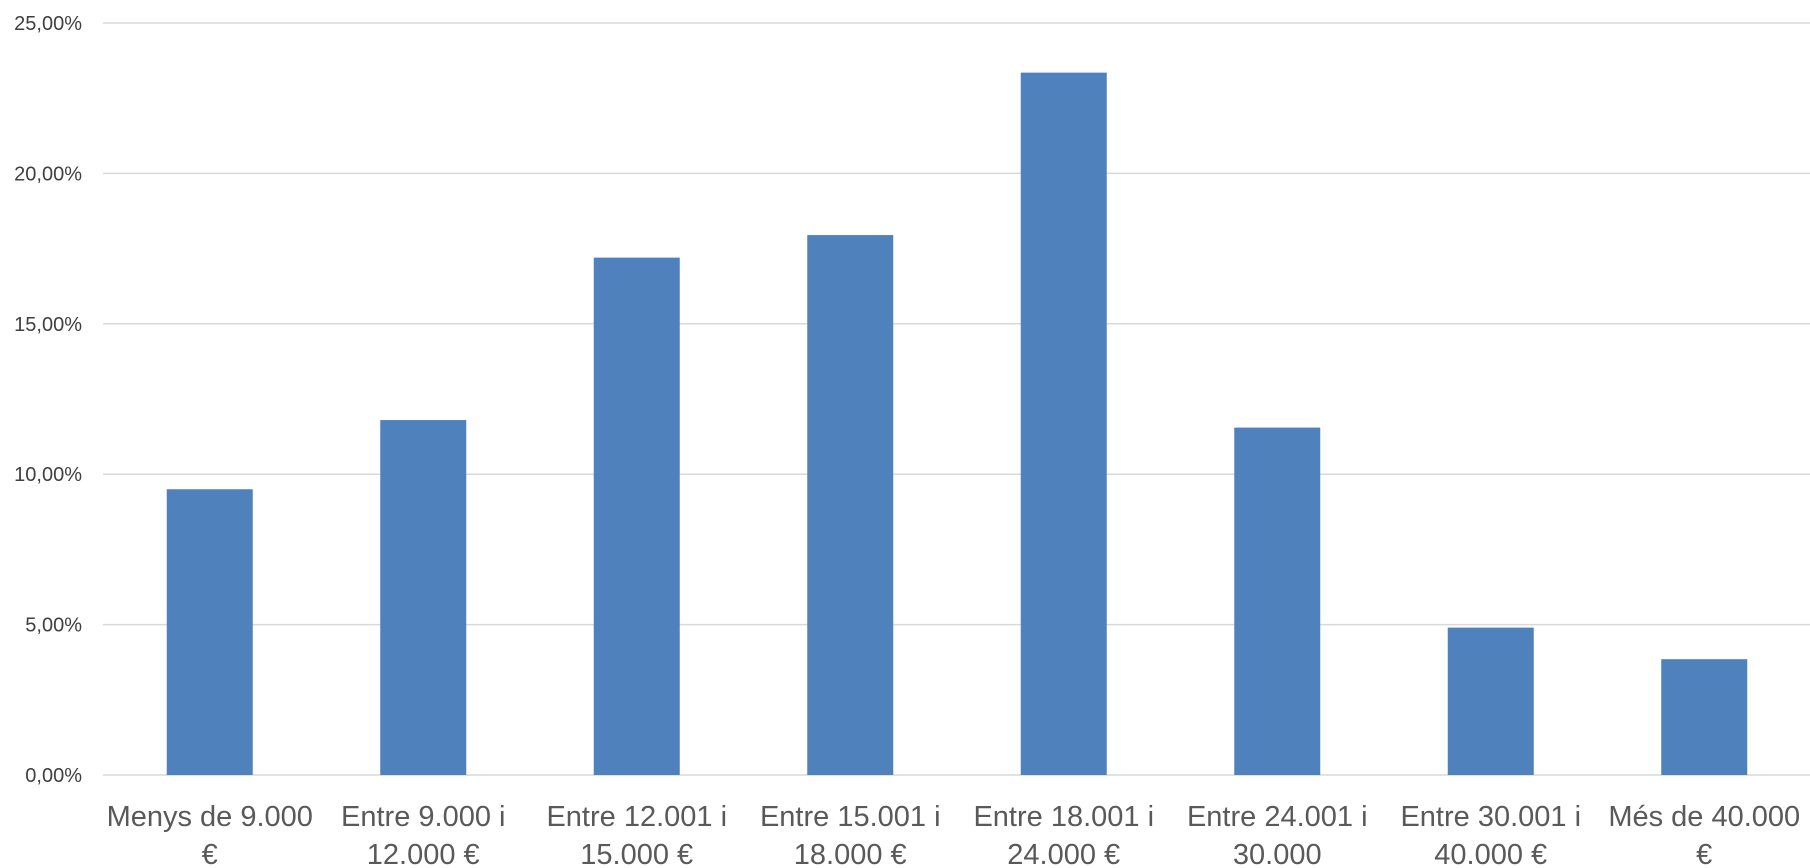  I want to click on x-tick-label-line: 24.000 €, so click(1063, 853).